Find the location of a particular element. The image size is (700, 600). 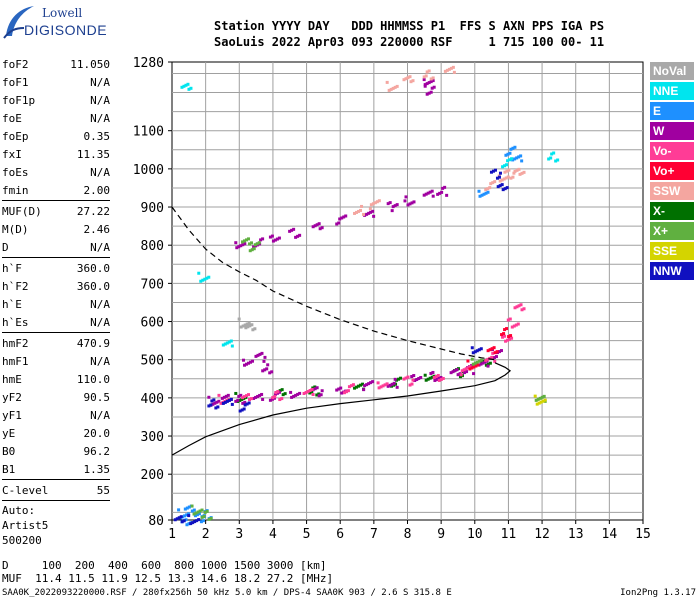

param-row: M(D) 2.46 is located at coordinates (56, 230).